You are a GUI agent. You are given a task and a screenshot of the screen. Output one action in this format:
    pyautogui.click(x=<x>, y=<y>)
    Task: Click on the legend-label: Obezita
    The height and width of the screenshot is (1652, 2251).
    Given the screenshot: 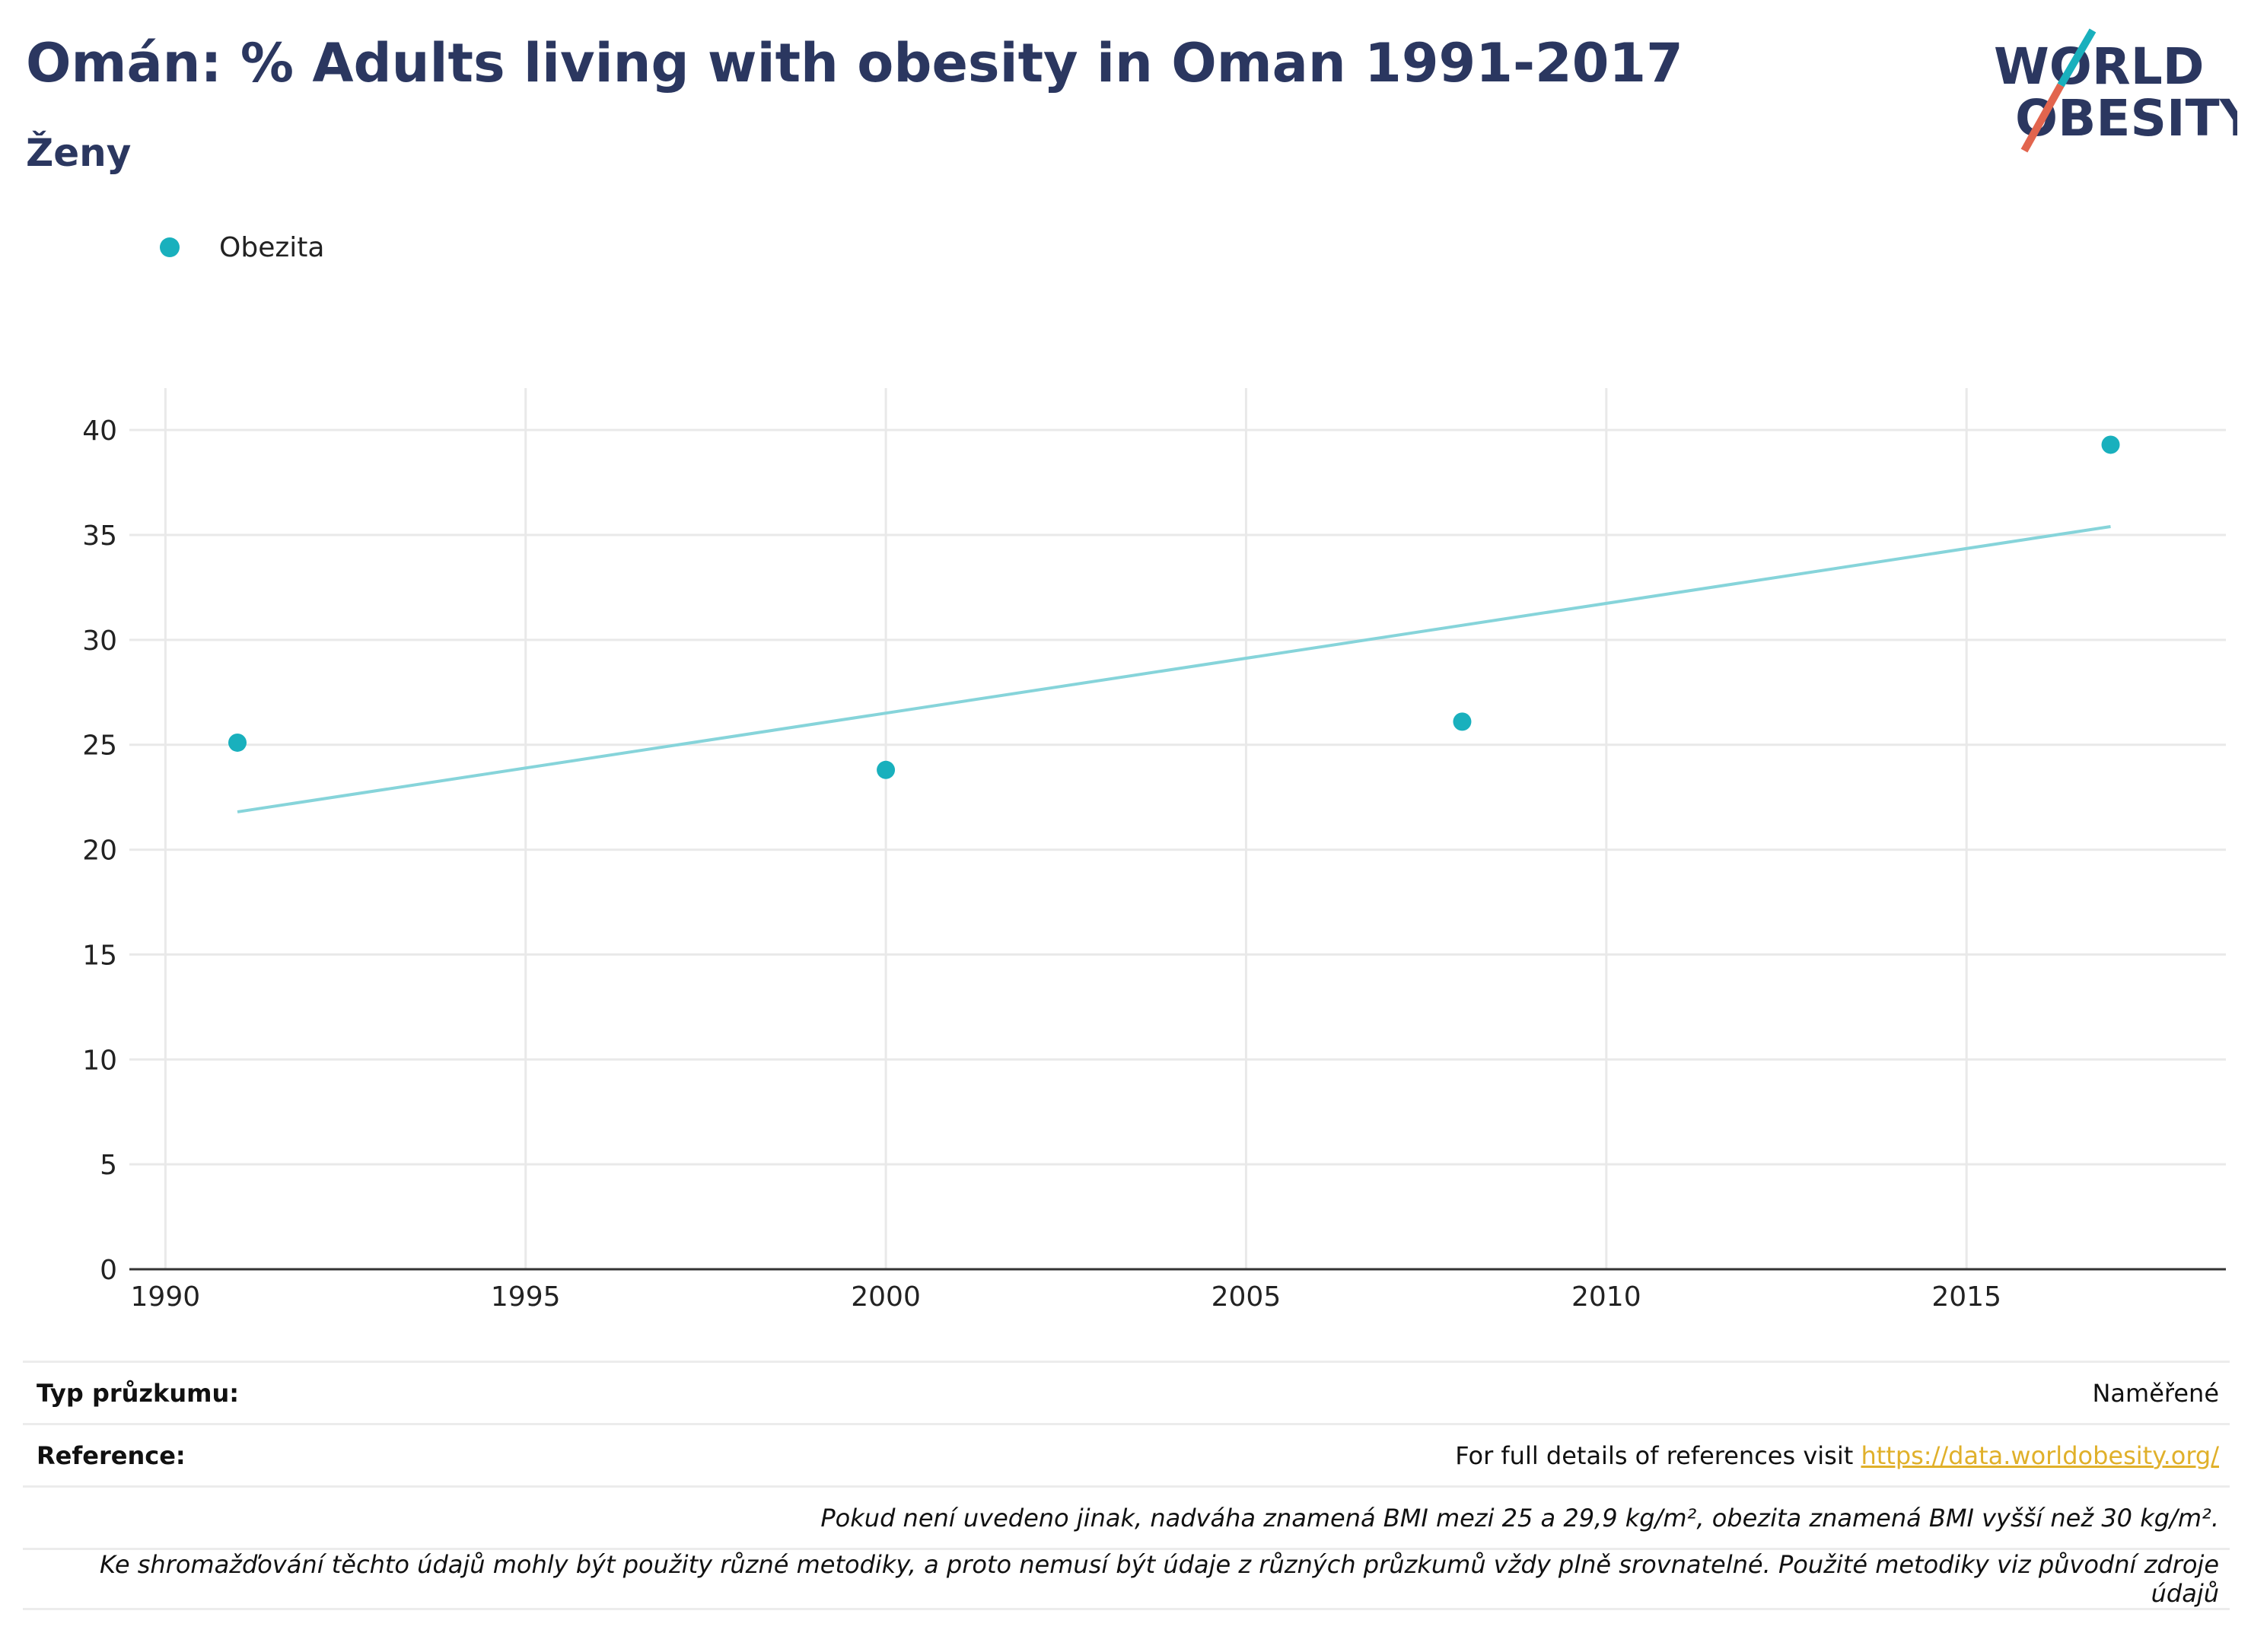 What is the action you would take?
    pyautogui.click(x=272, y=247)
    